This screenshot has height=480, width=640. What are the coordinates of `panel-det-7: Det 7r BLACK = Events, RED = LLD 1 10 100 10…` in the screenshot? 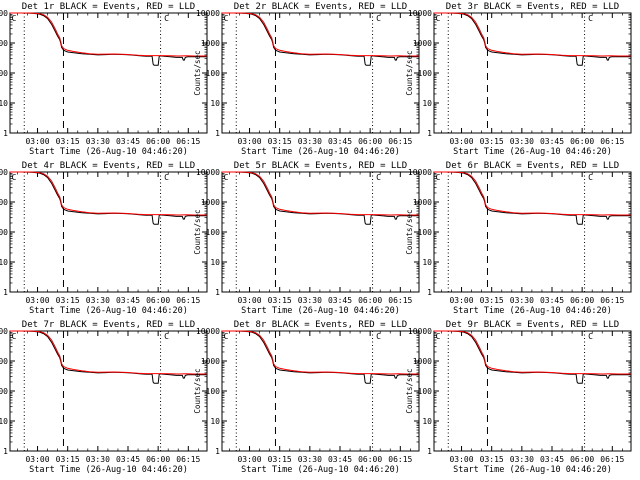 It's located at (104, 397).